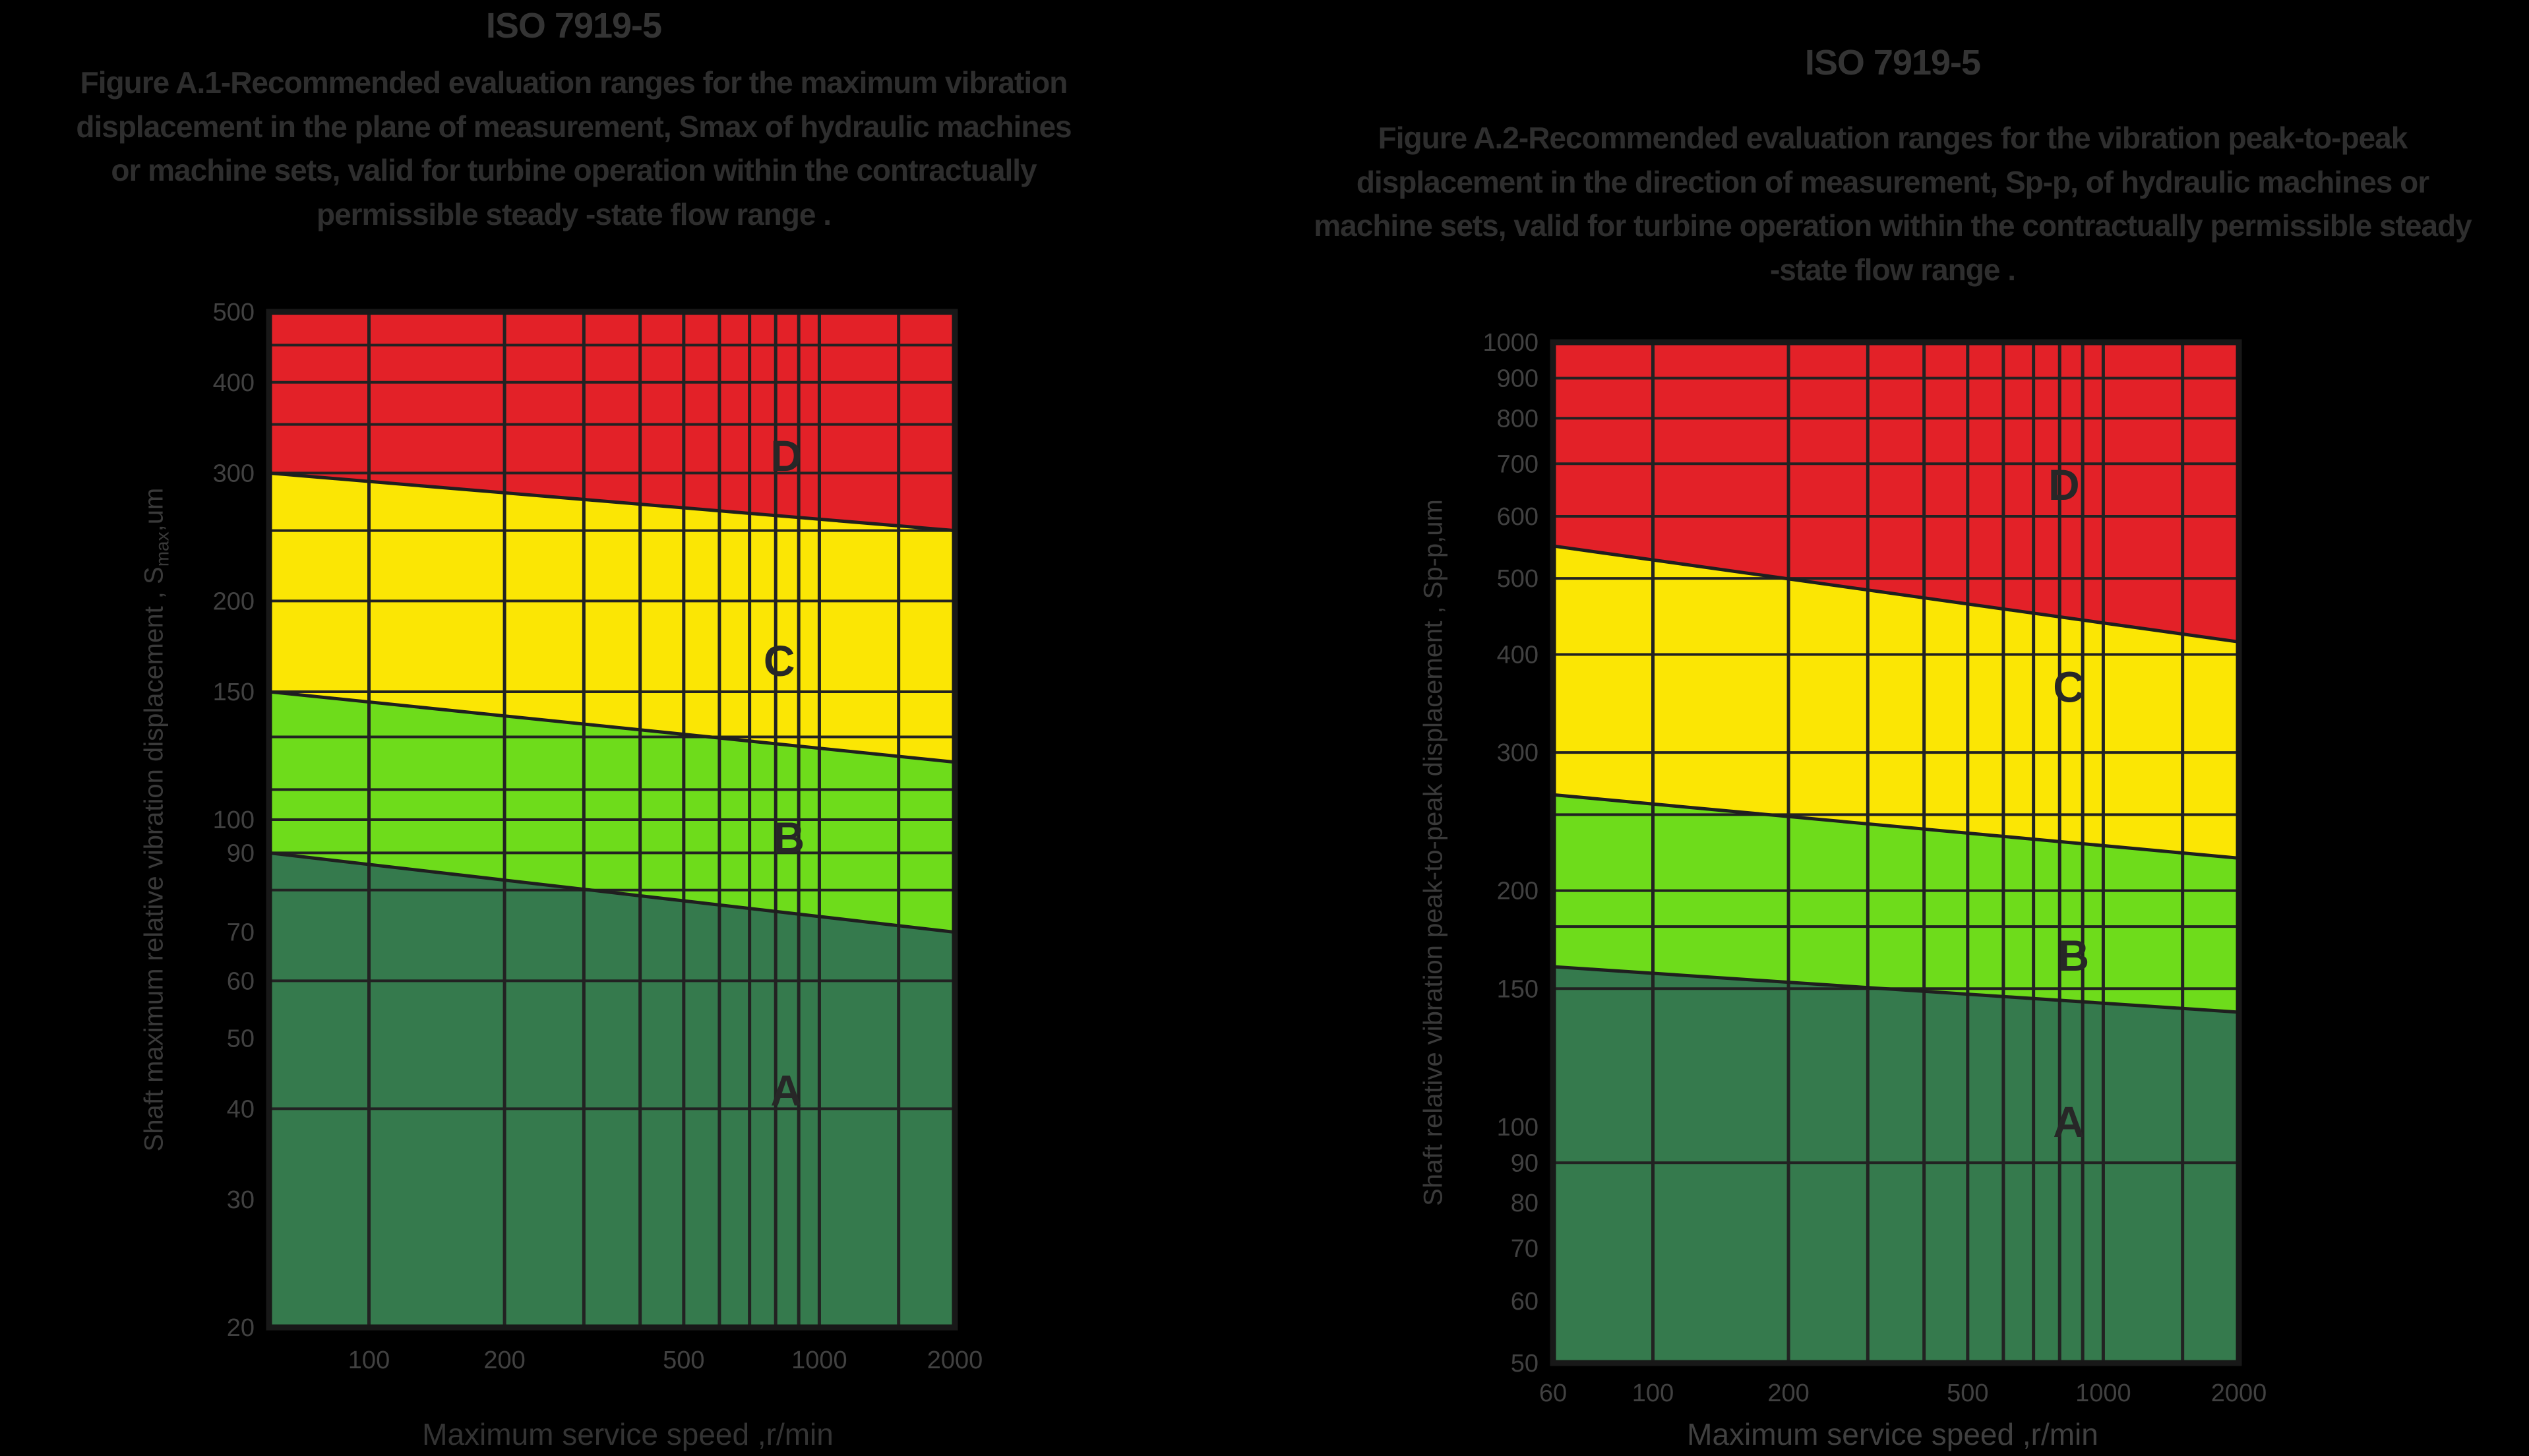  What do you see at coordinates (1892, 63) in the screenshot?
I see `figure-a2-heading: ISO 7919-5` at bounding box center [1892, 63].